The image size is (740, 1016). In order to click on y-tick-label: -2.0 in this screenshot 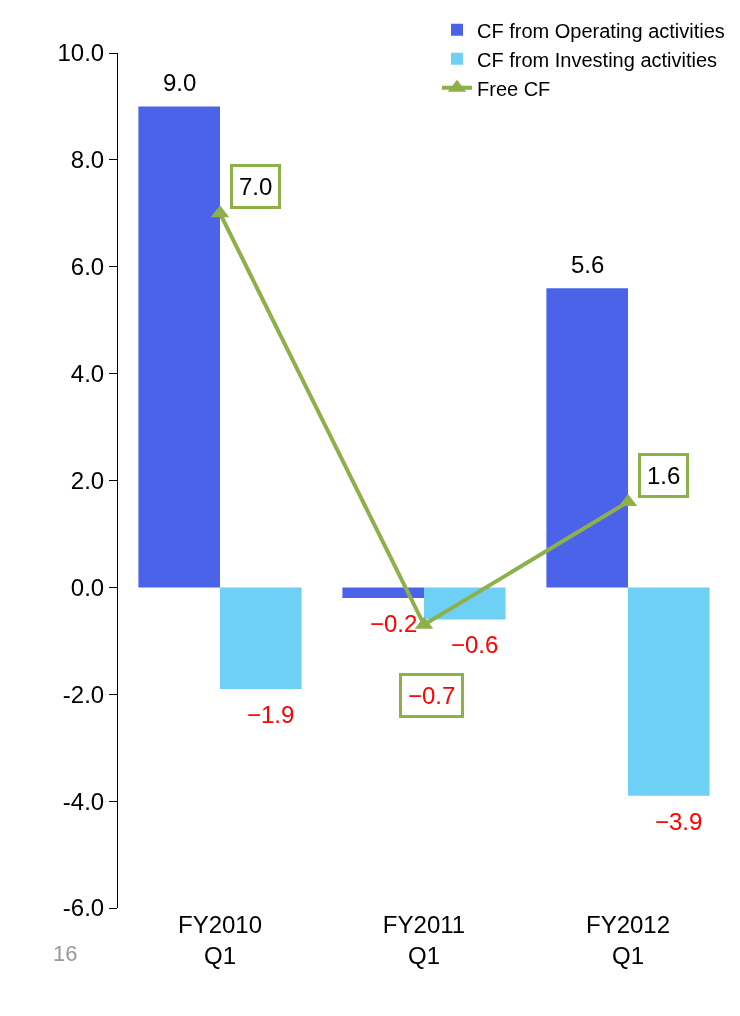, I will do `click(83, 694)`.